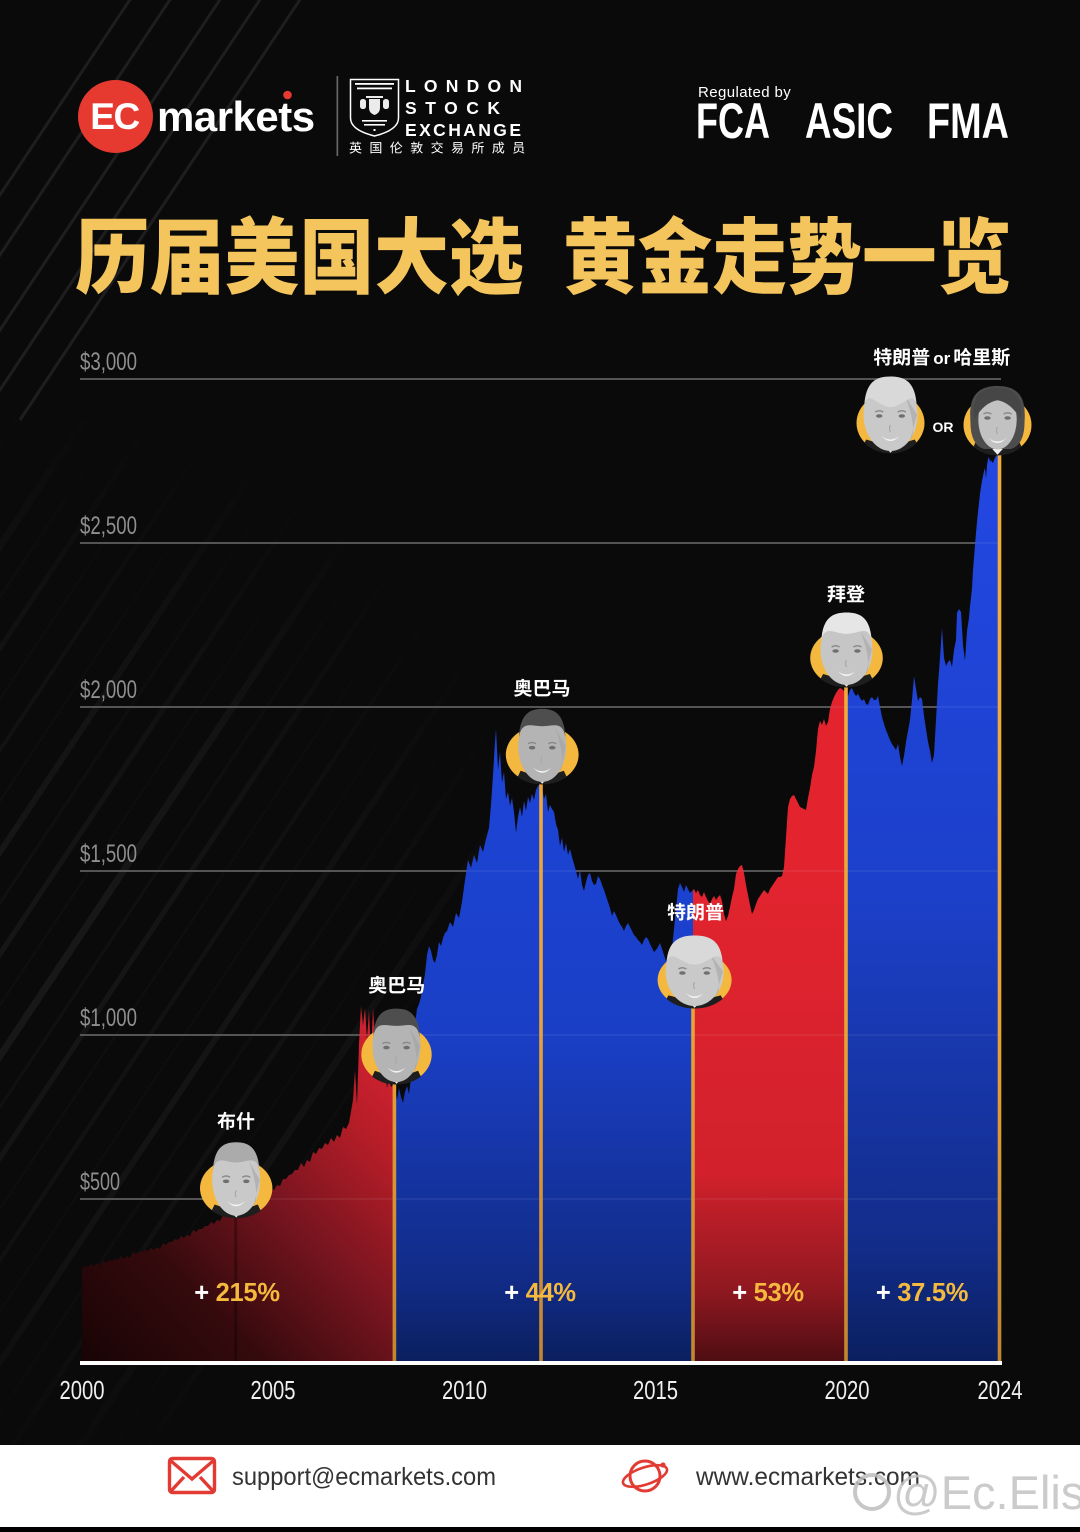 The width and height of the screenshot is (1080, 1532). What do you see at coordinates (82, 1390) in the screenshot?
I see `svg-text: 2000` at bounding box center [82, 1390].